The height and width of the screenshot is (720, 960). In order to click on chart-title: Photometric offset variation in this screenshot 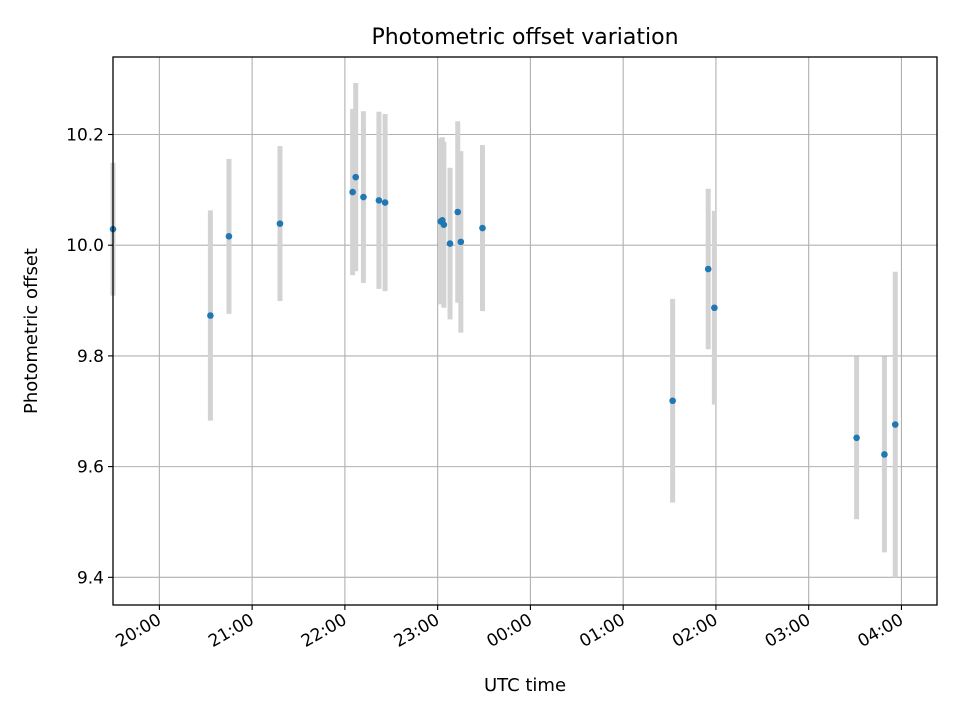, I will do `click(524, 37)`.